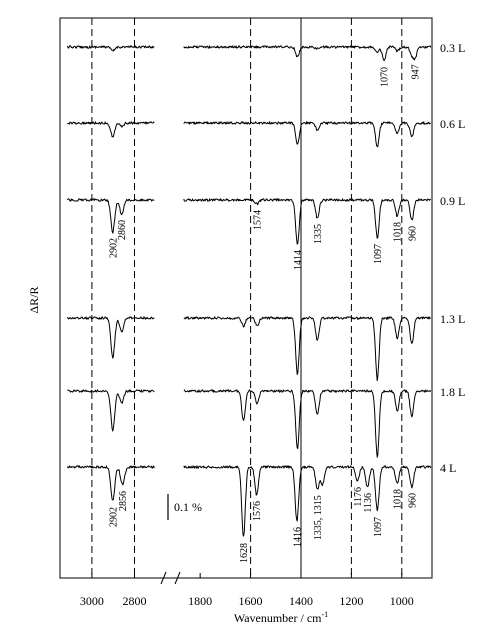 The width and height of the screenshot is (504, 638). What do you see at coordinates (452, 201) in the screenshot?
I see `series-label-0-9-l: 0.9 L` at bounding box center [452, 201].